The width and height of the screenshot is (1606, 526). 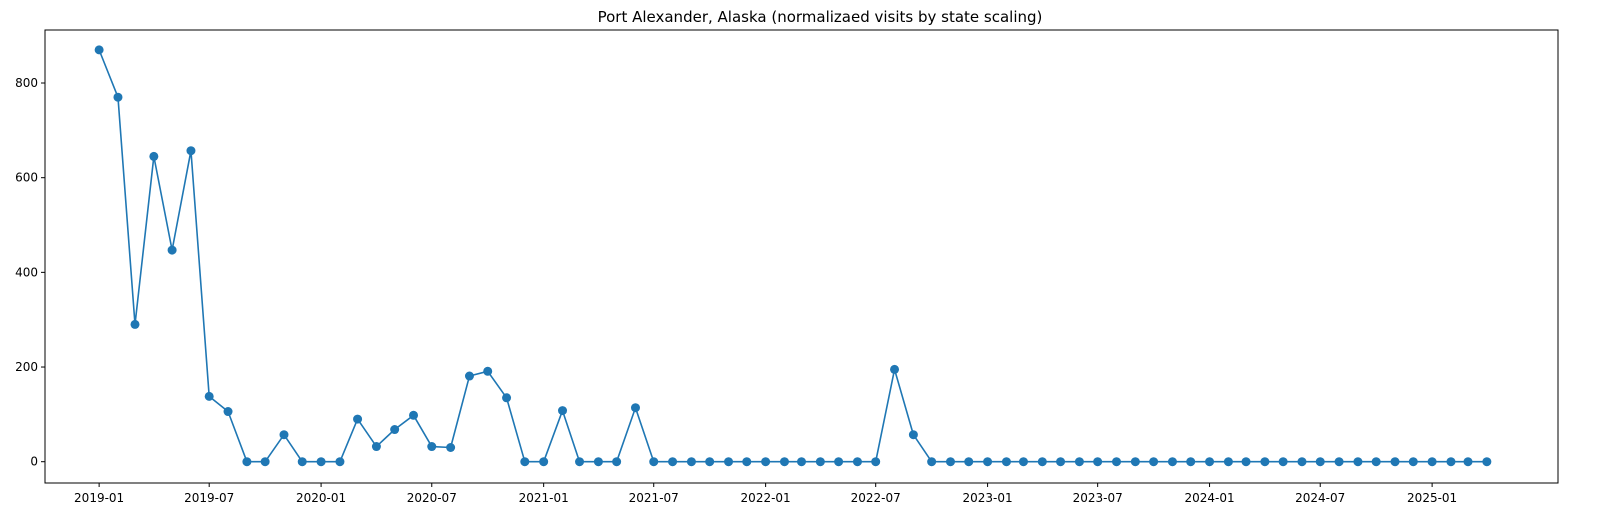 I want to click on x-tick-label: 2022-01, so click(x=766, y=498).